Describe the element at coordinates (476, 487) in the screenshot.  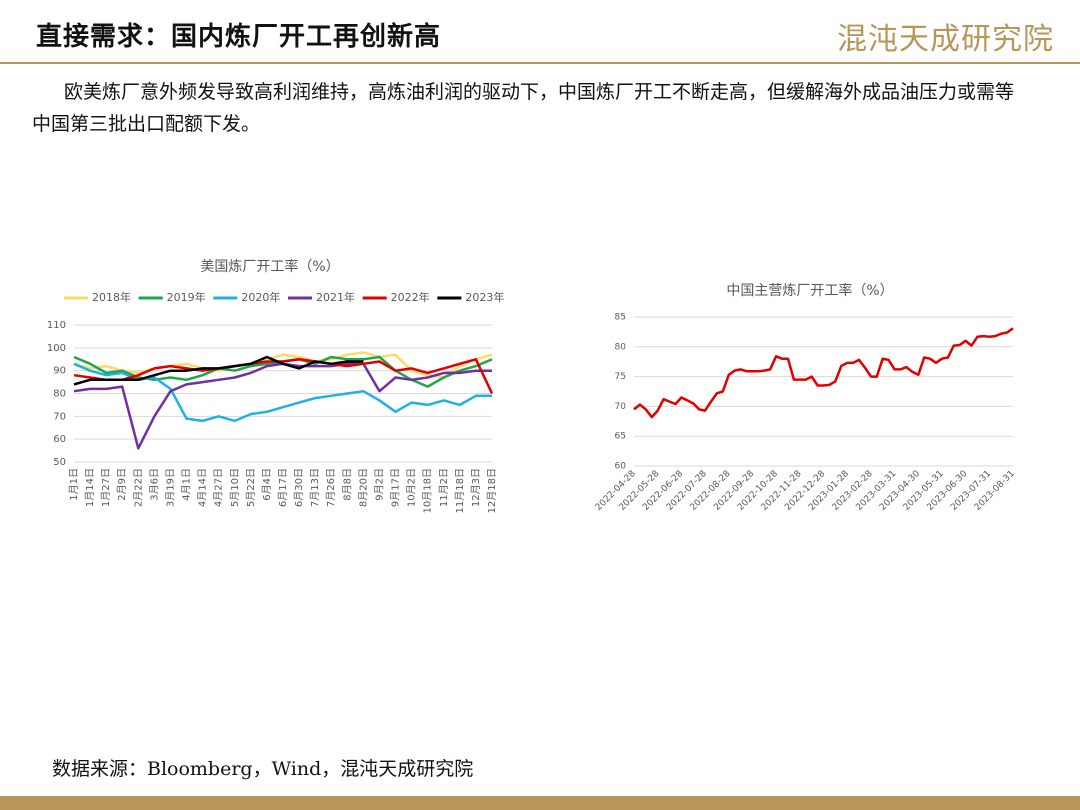
I see `x-tick-label: 12月3日` at that location.